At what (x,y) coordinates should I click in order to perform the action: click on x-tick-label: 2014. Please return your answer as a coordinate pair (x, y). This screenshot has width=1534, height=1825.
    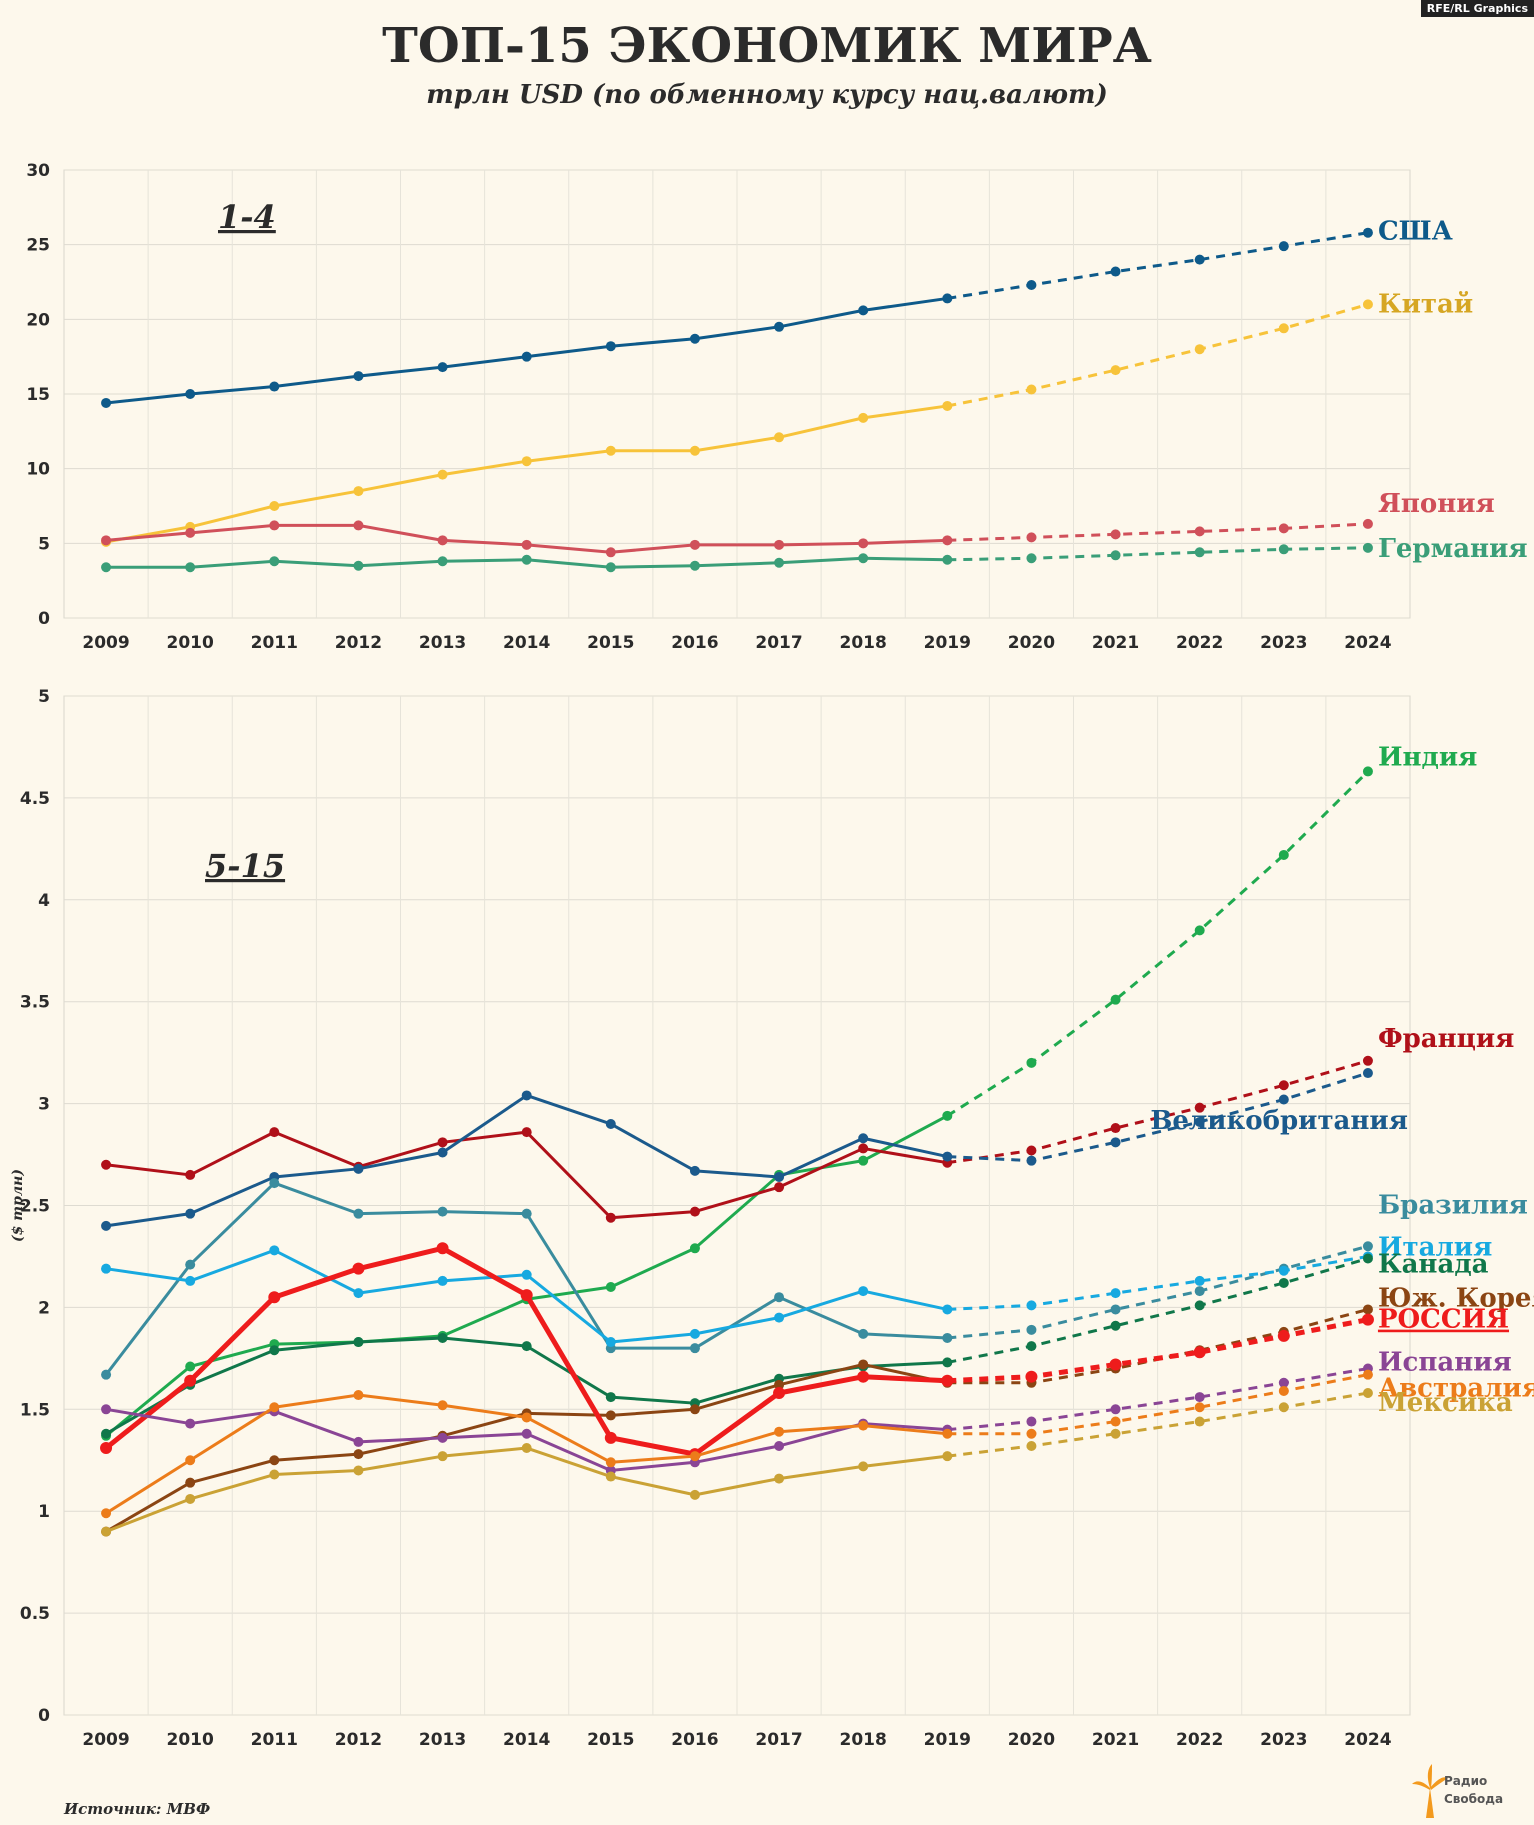
    Looking at the image, I should click on (526, 1740).